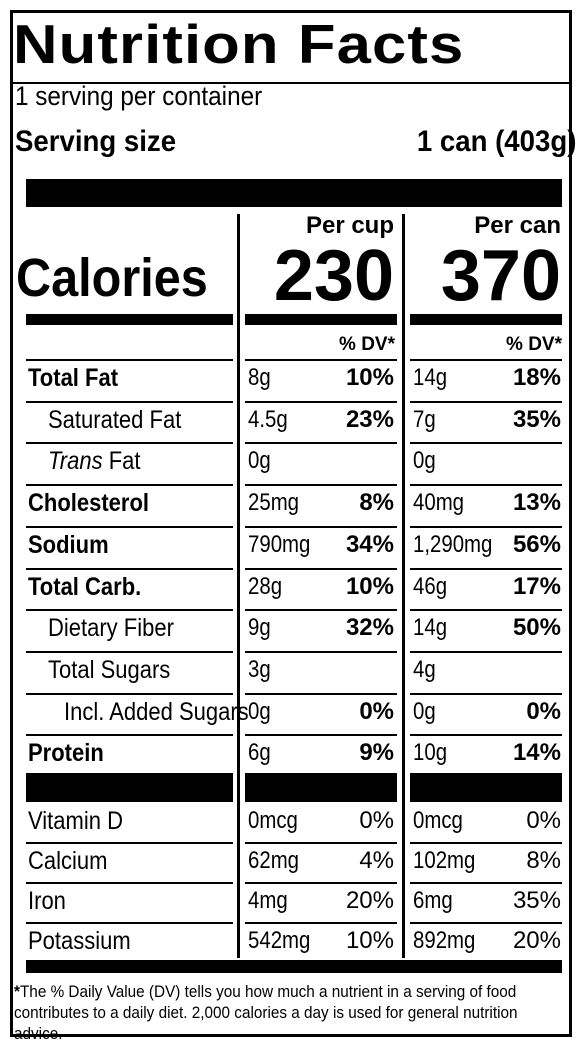 The image size is (588, 1053). What do you see at coordinates (369, 419) in the screenshot?
I see `cup-dv: 23%` at bounding box center [369, 419].